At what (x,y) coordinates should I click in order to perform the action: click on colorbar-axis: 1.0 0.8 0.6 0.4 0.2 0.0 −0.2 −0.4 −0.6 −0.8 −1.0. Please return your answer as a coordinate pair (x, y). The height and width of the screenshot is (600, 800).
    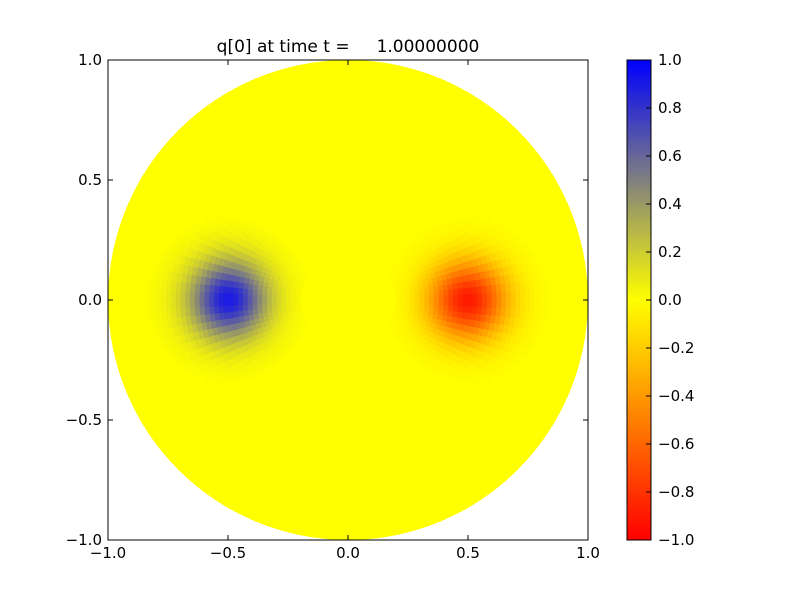
    Looking at the image, I should click on (670, 300).